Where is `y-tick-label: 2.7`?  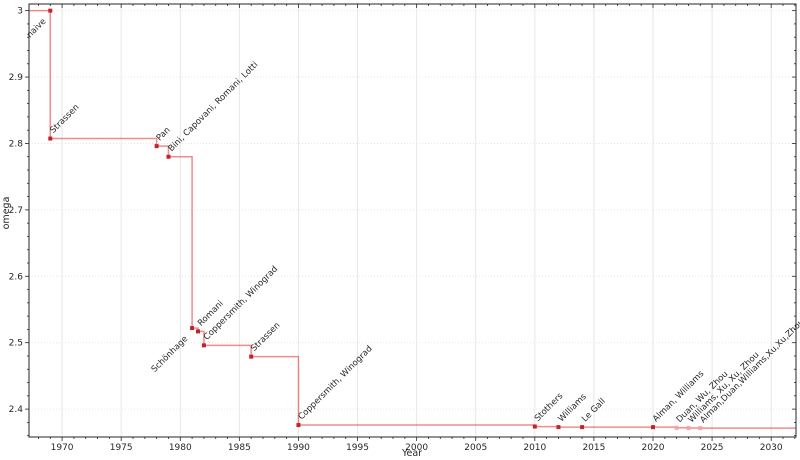
y-tick-label: 2.7 is located at coordinates (16, 211).